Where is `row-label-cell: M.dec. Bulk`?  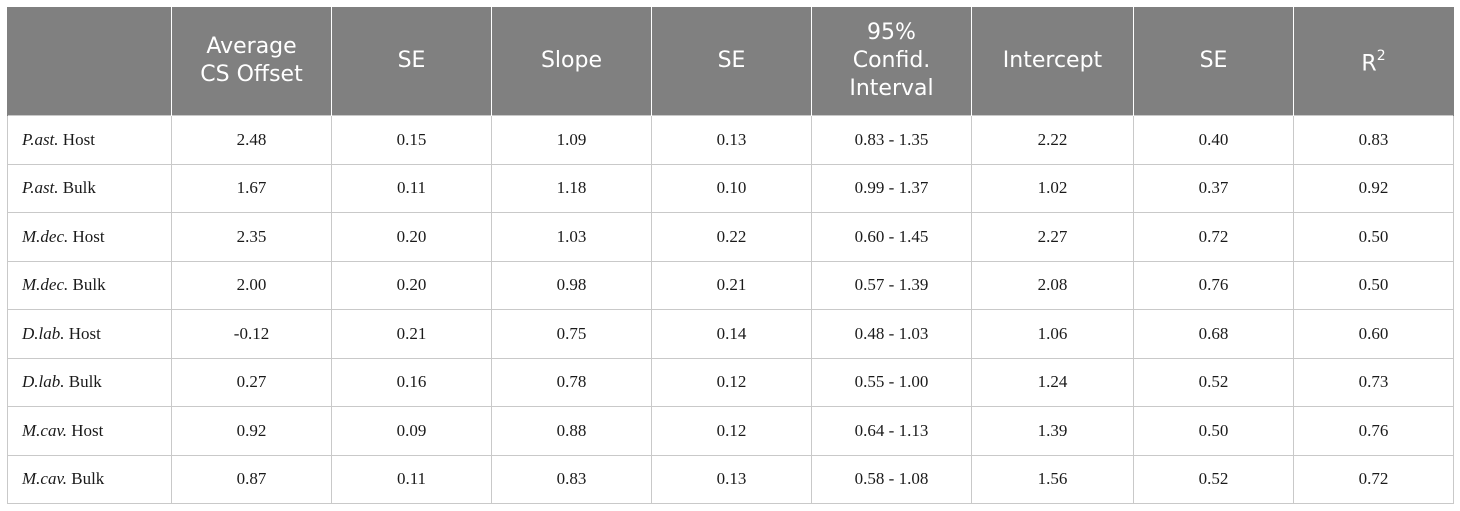
row-label-cell: M.dec. Bulk is located at coordinates (89, 285).